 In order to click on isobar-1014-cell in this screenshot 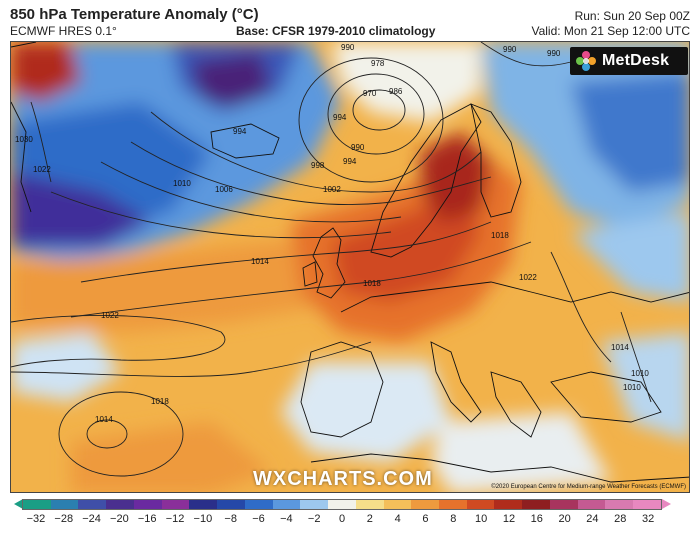, I will do `click(121, 434)`.